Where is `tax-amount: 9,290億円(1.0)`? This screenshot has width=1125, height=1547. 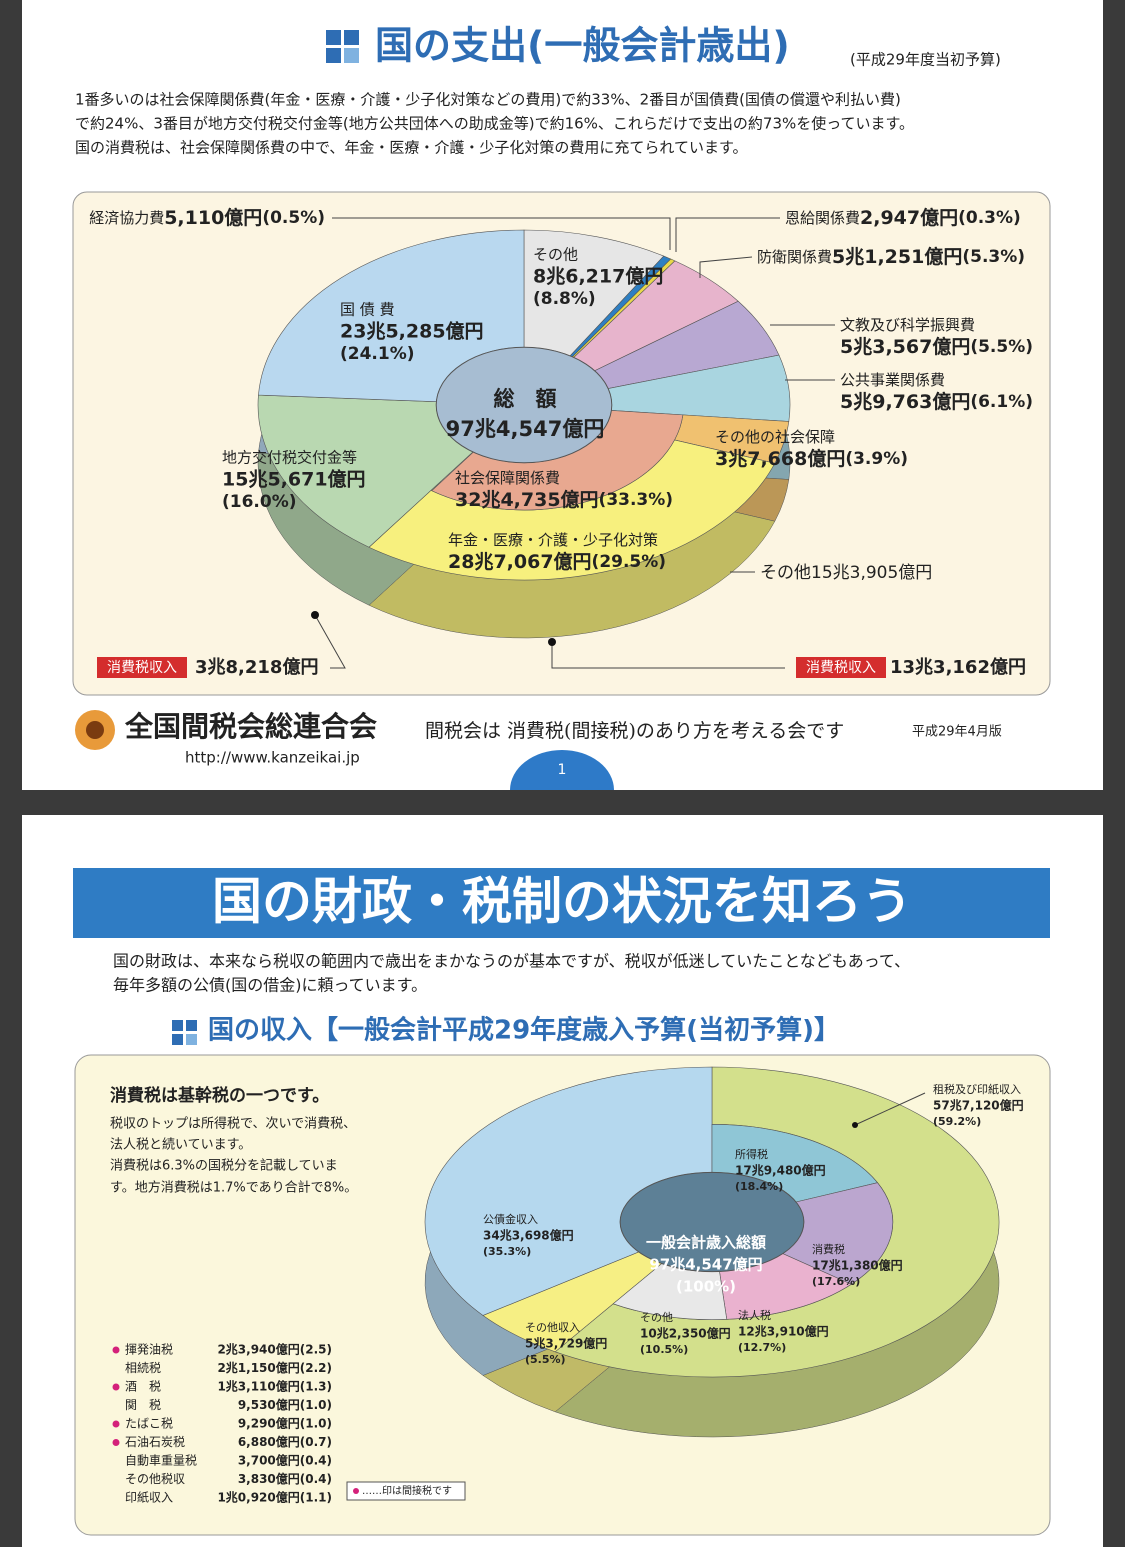 tax-amount: 9,290億円(1.0) is located at coordinates (285, 1423).